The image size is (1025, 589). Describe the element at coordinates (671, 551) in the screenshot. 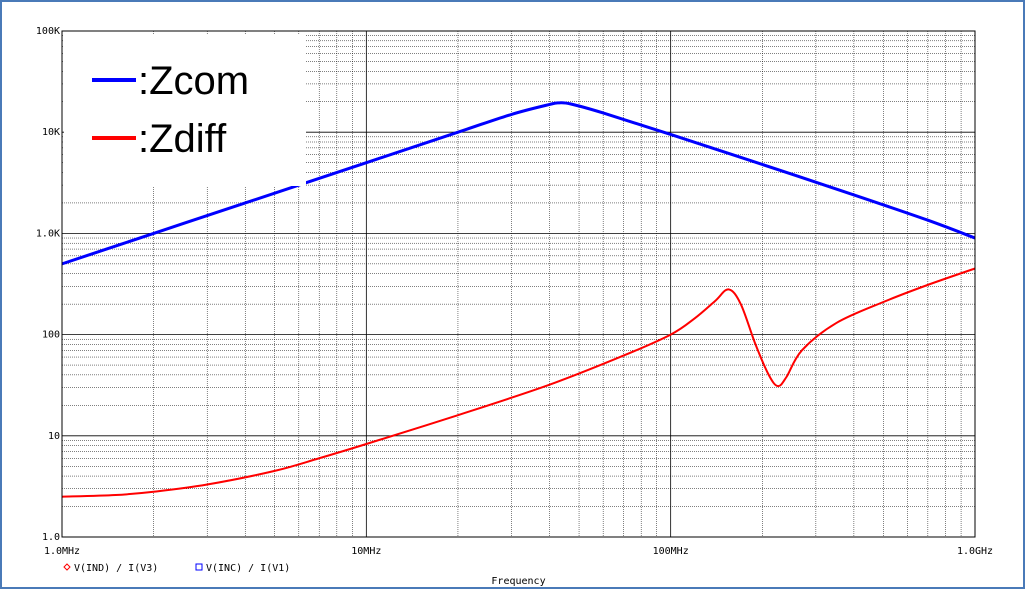

I see `x-tick-label: 100MHz` at that location.